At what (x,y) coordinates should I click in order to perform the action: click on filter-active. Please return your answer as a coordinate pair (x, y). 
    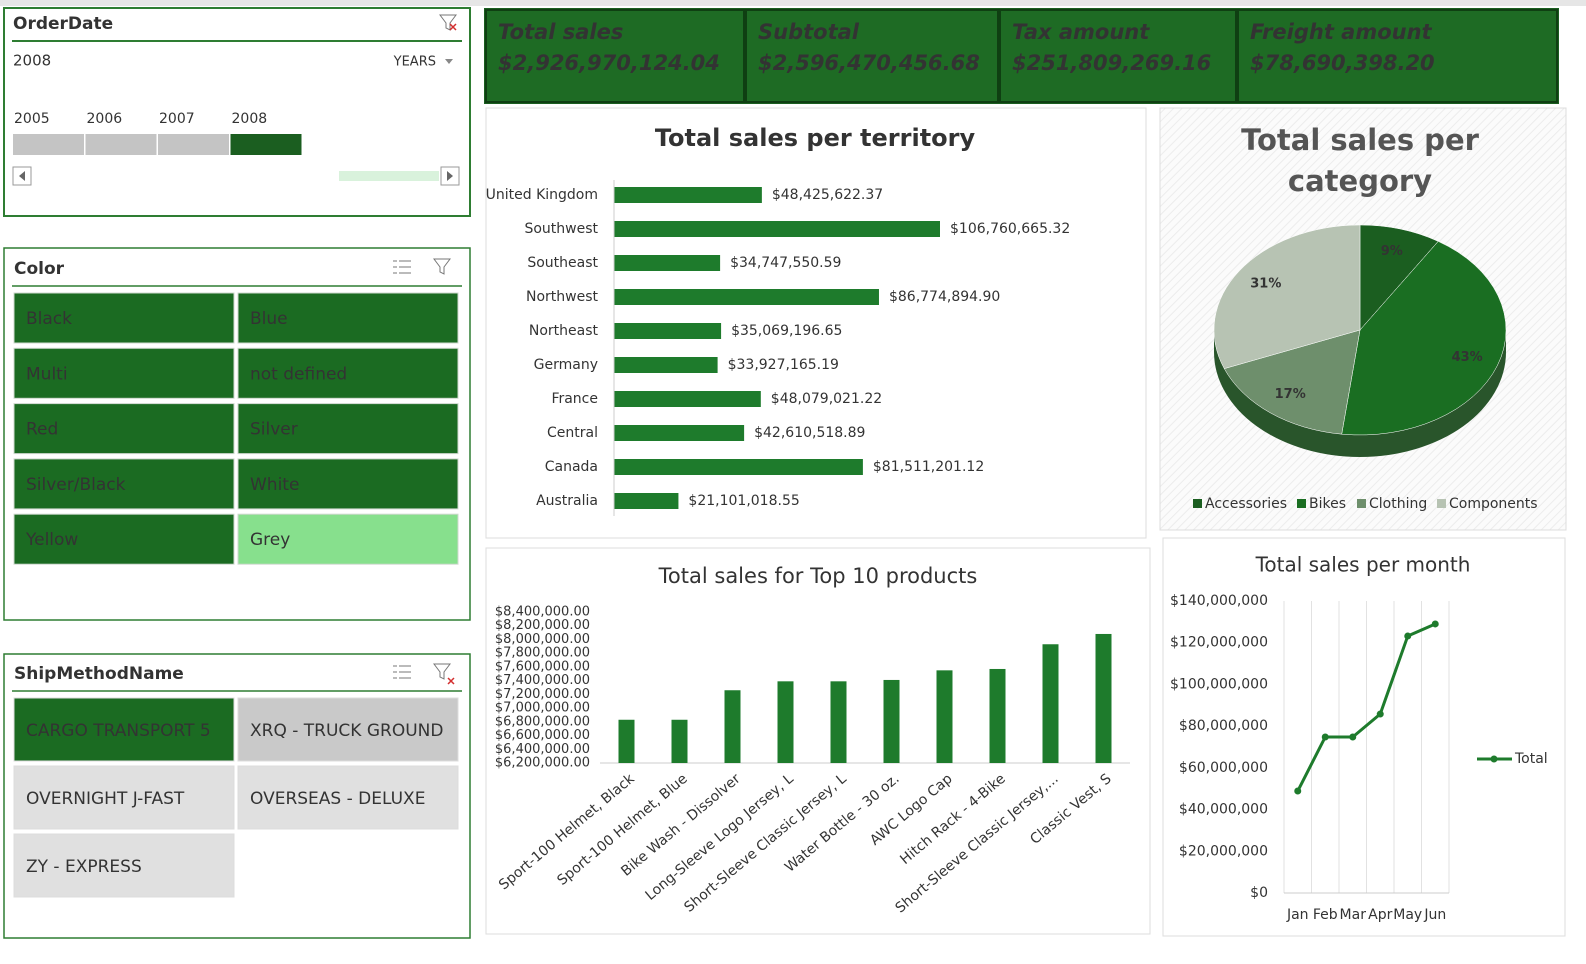
    Looking at the image, I should click on (451, 681).